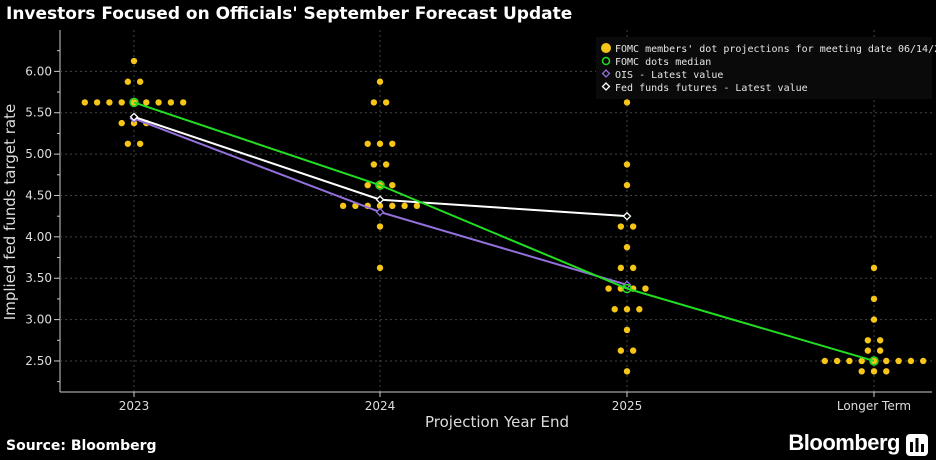 The height and width of the screenshot is (460, 936). What do you see at coordinates (917, 445) in the screenshot?
I see `bloomberg-chart-icon` at bounding box center [917, 445].